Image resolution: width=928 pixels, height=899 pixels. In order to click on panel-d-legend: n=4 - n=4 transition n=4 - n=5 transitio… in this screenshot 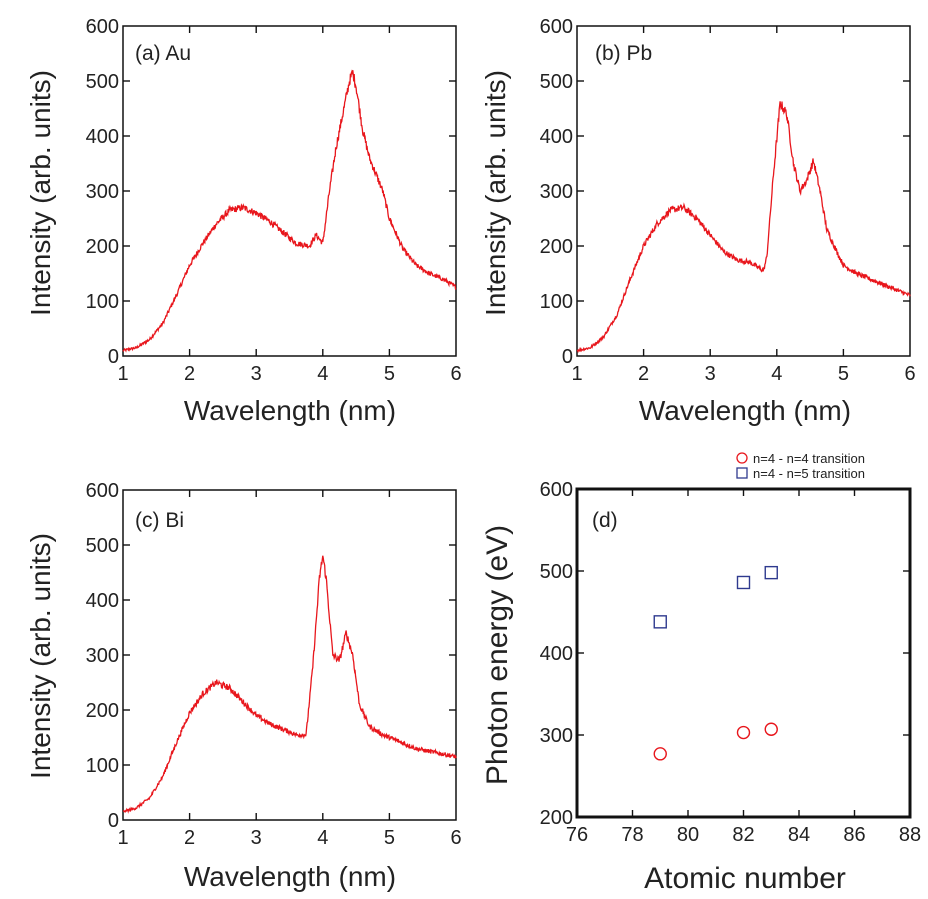, I will do `click(800, 466)`.